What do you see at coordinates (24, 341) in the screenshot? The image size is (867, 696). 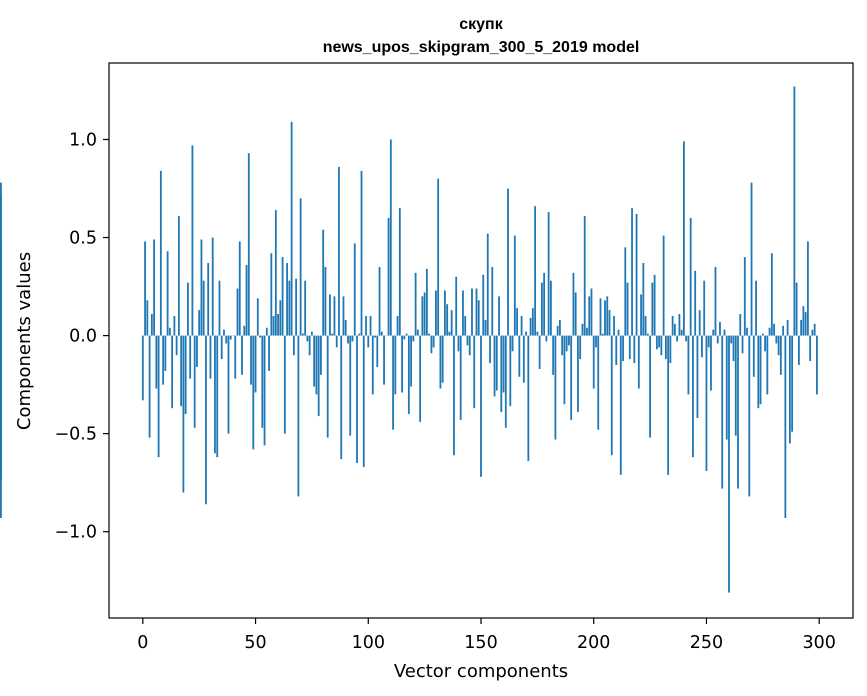 I see `y-axis-label: Components values` at bounding box center [24, 341].